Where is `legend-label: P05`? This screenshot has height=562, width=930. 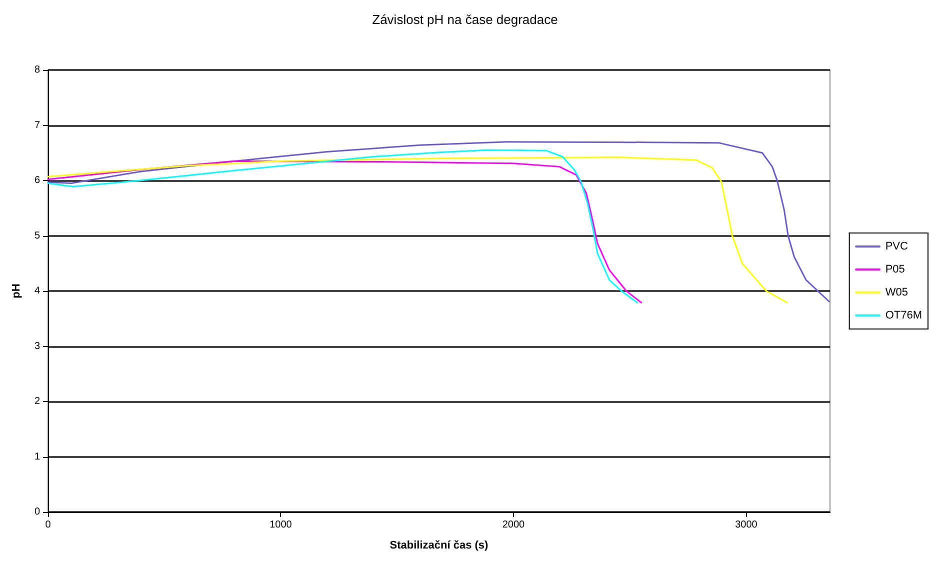 legend-label: P05 is located at coordinates (895, 270).